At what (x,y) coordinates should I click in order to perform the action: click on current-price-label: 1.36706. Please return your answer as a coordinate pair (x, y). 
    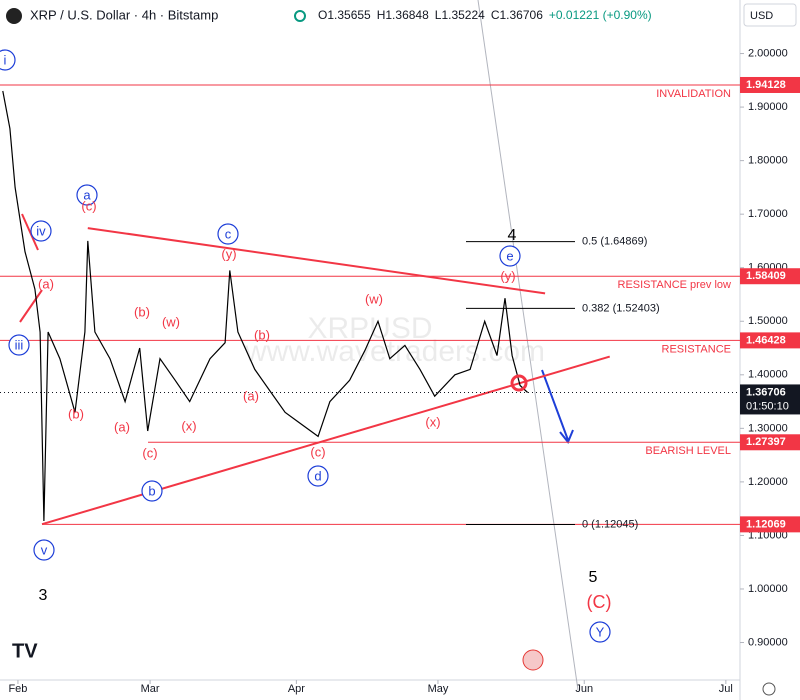
    Looking at the image, I should click on (766, 392).